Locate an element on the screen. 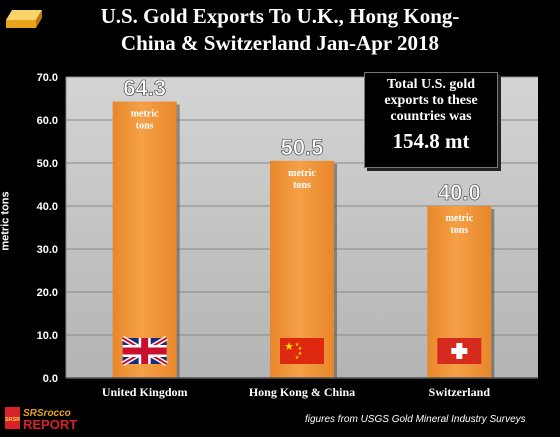  uk-flag-icon is located at coordinates (144, 351).